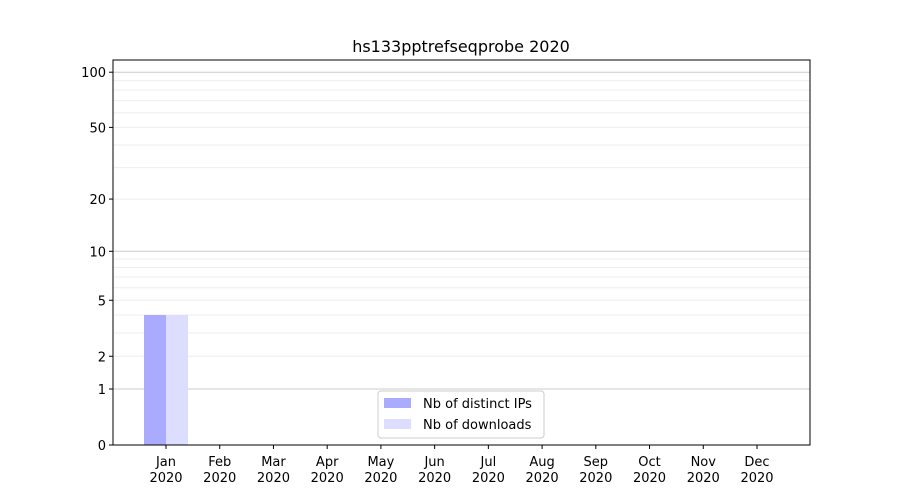 The width and height of the screenshot is (900, 504). Describe the element at coordinates (177, 379) in the screenshot. I see `bar-downloads` at that location.